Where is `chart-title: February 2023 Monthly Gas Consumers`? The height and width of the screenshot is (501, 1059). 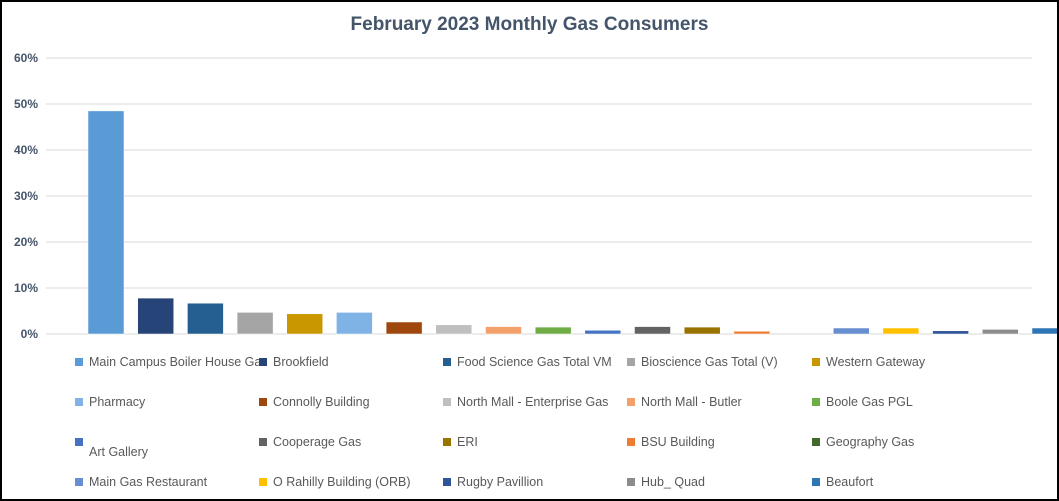 chart-title: February 2023 Monthly Gas Consumers is located at coordinates (529, 24).